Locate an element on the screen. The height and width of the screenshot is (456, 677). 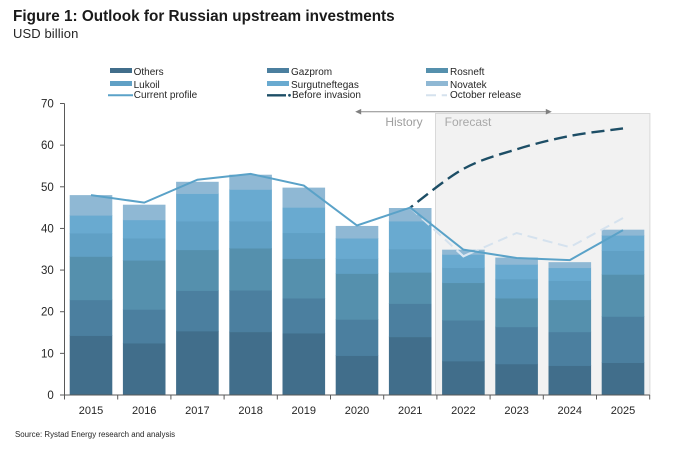
svg-text: 70 is located at coordinates (47, 105).